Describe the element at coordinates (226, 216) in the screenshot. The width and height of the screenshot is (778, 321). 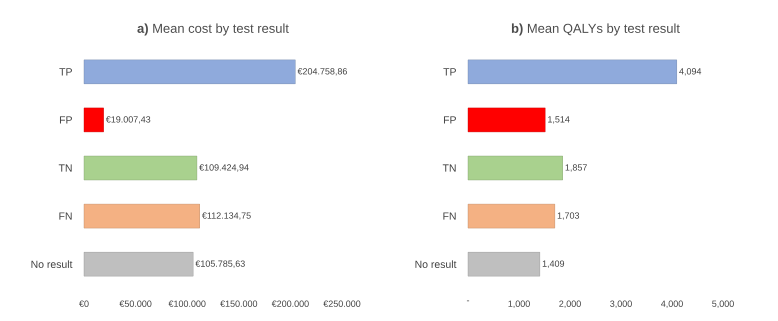
I see `data-label: €112.134,75` at that location.